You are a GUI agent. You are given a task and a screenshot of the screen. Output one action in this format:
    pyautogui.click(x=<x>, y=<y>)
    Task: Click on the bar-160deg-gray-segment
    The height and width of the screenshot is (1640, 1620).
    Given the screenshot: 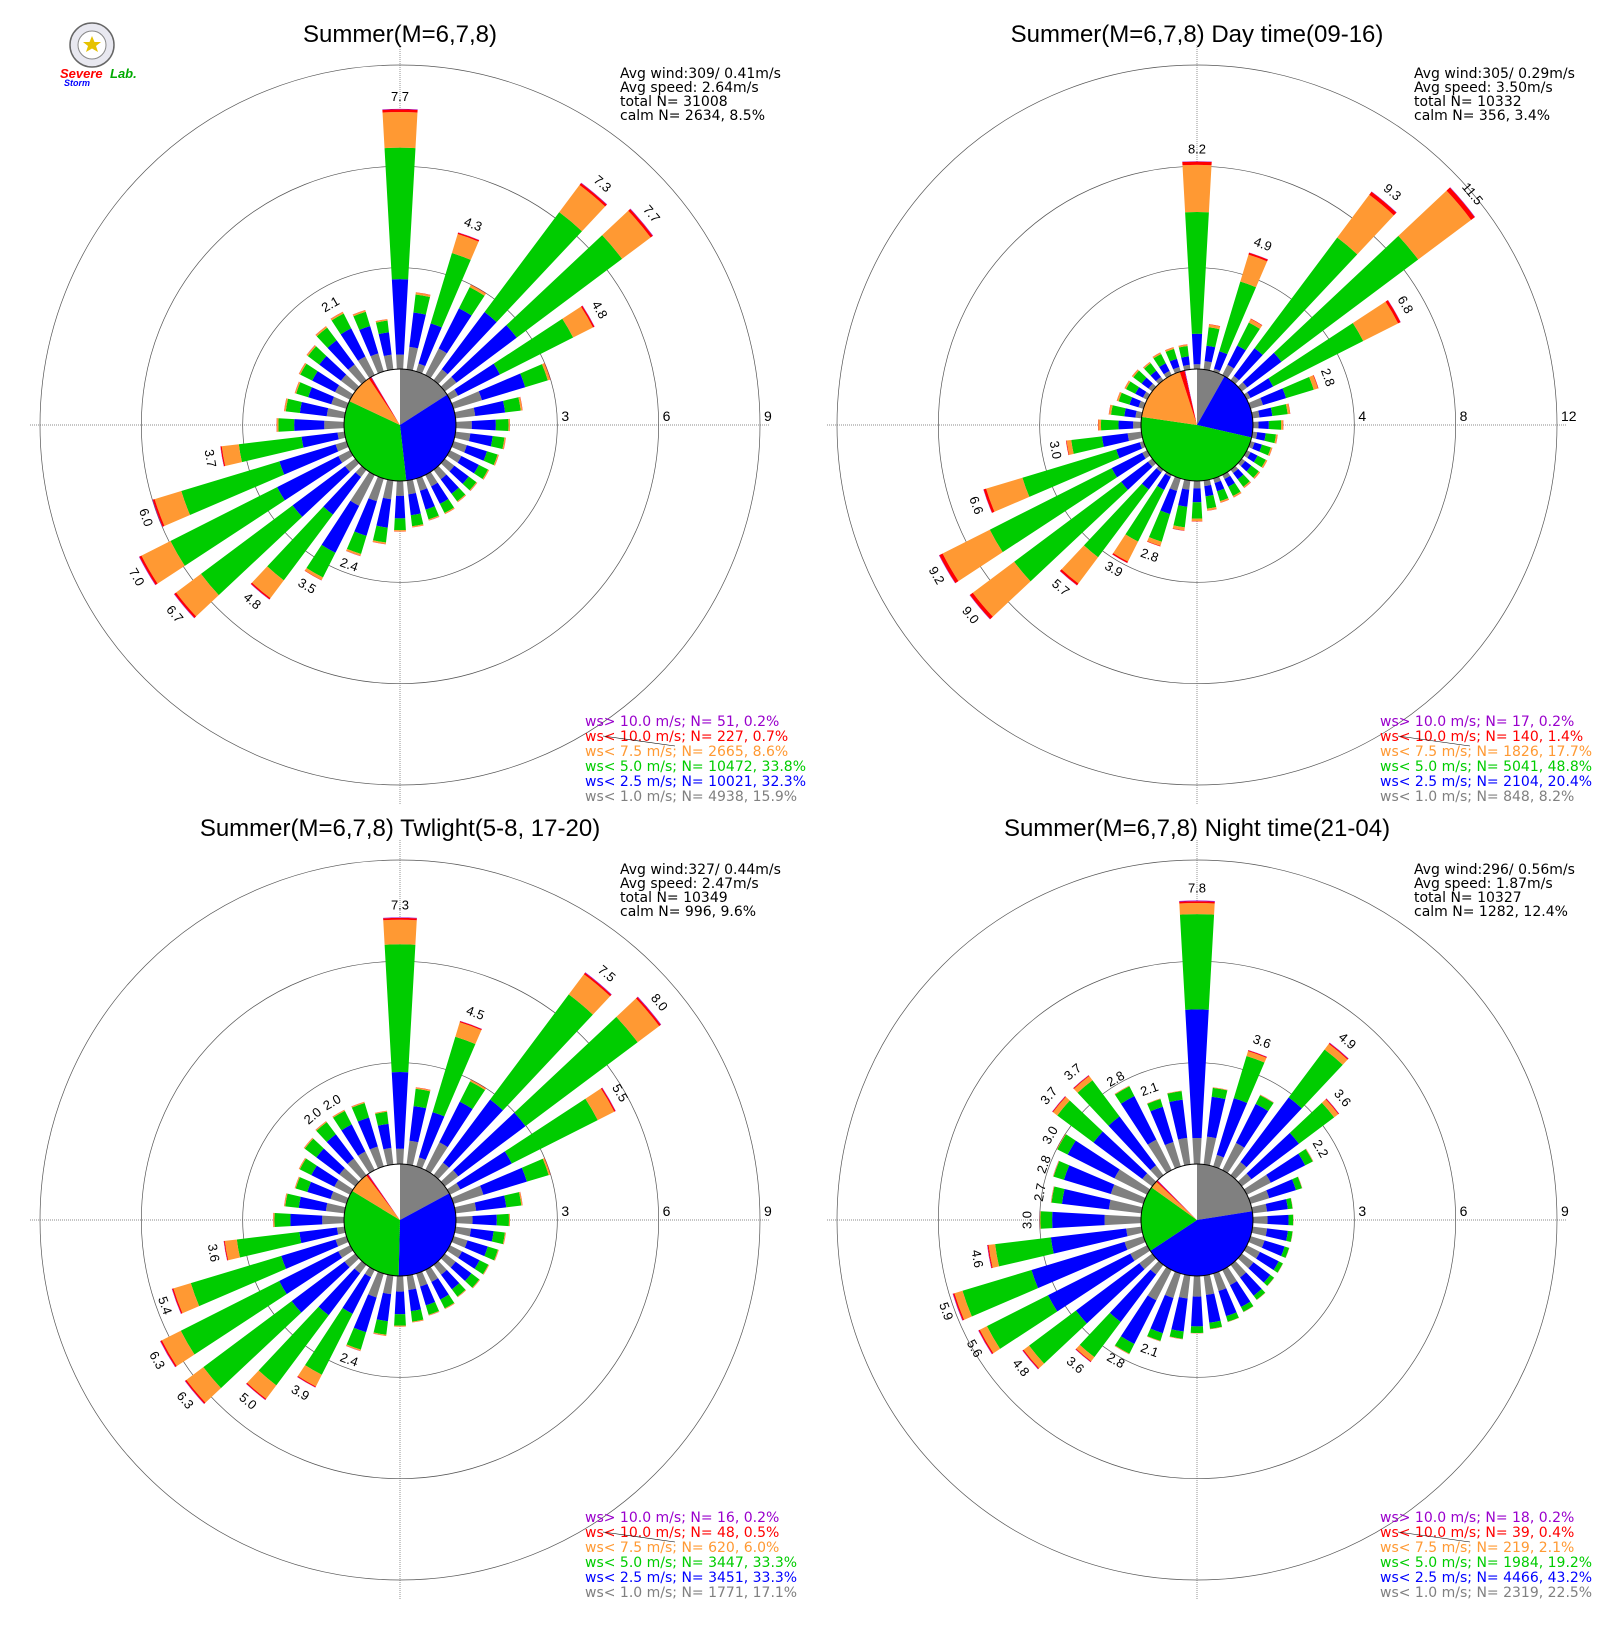 What is the action you would take?
    pyautogui.click(x=422, y=483)
    